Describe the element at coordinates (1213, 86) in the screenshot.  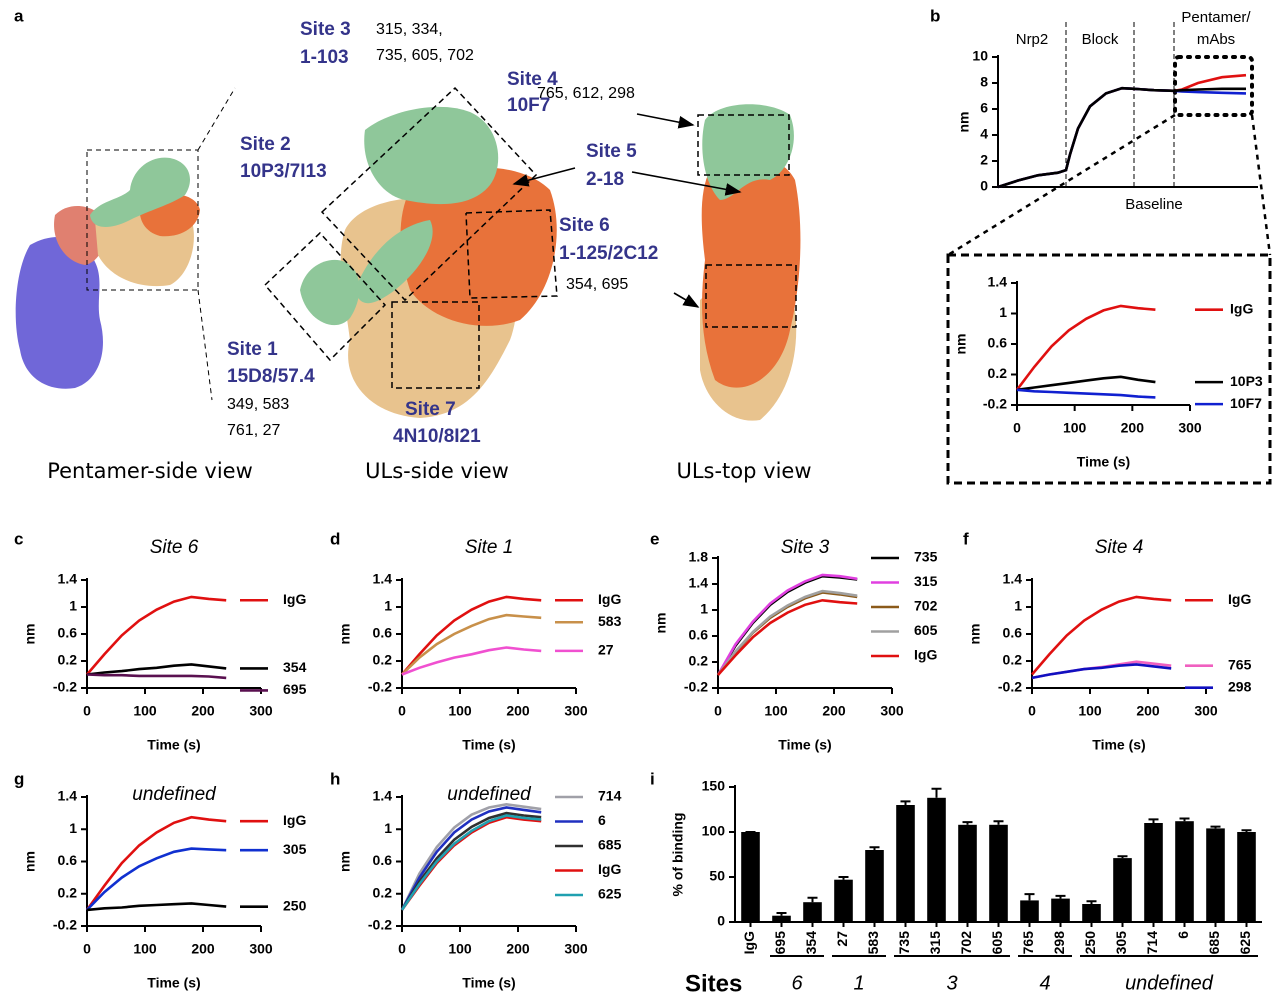
I see `zoom-box` at that location.